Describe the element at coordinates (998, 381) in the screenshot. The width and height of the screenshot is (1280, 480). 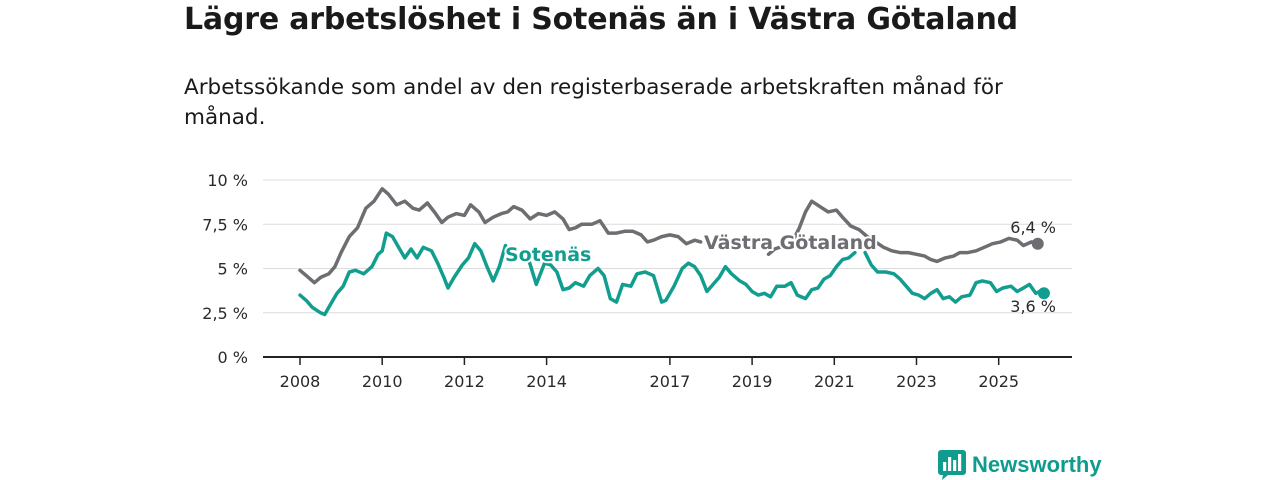
I see `x-tick-label: 2025` at that location.